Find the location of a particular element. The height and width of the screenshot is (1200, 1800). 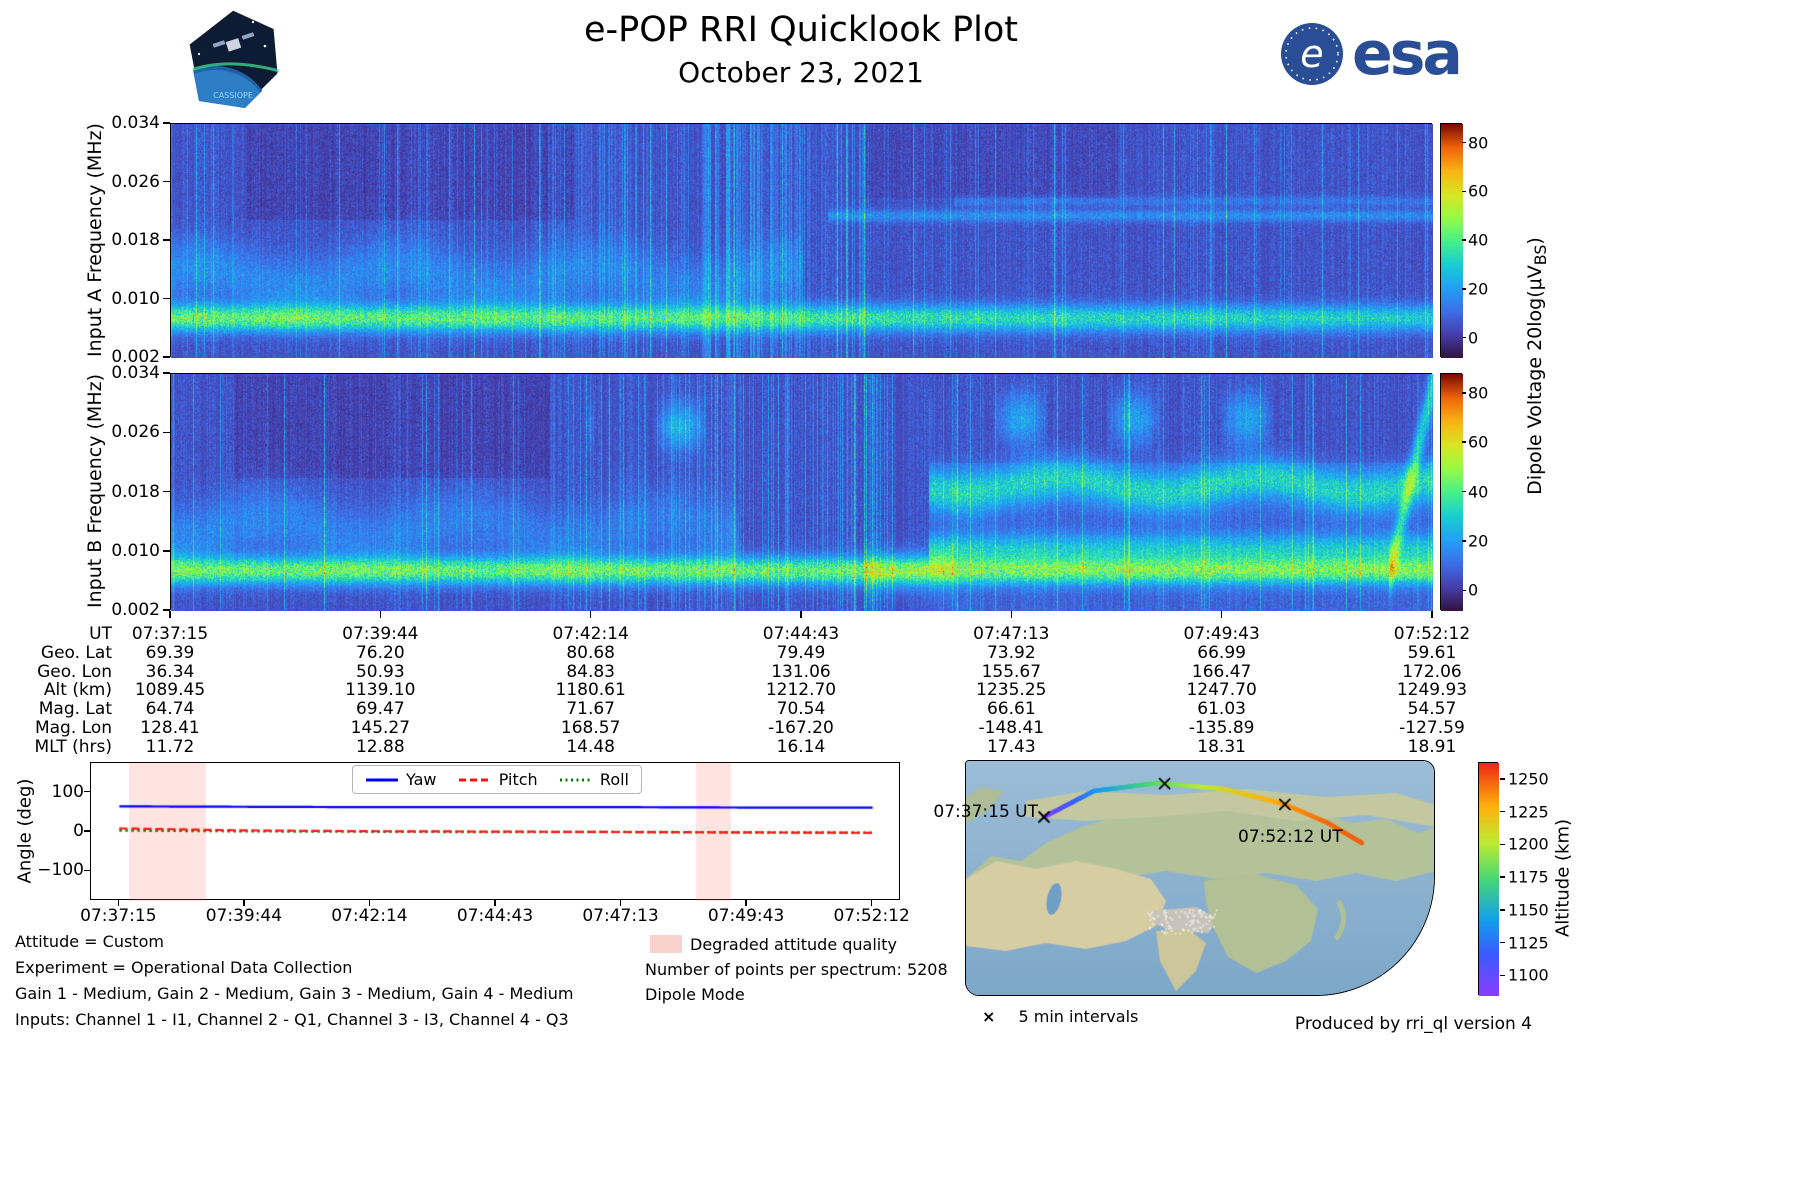

ephemeris-value: 07:42:14 is located at coordinates (590, 634).